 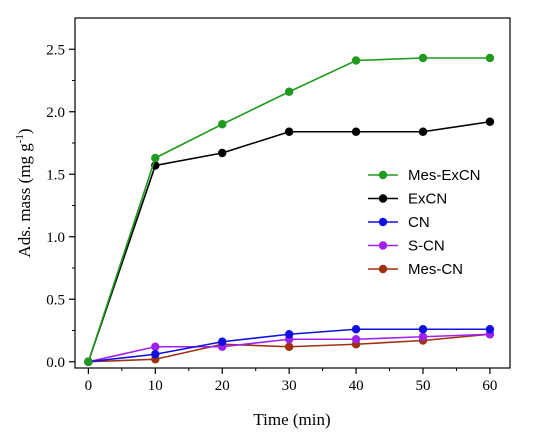 What do you see at coordinates (444, 175) in the screenshot?
I see `legend-label: Mes-ExCN` at bounding box center [444, 175].